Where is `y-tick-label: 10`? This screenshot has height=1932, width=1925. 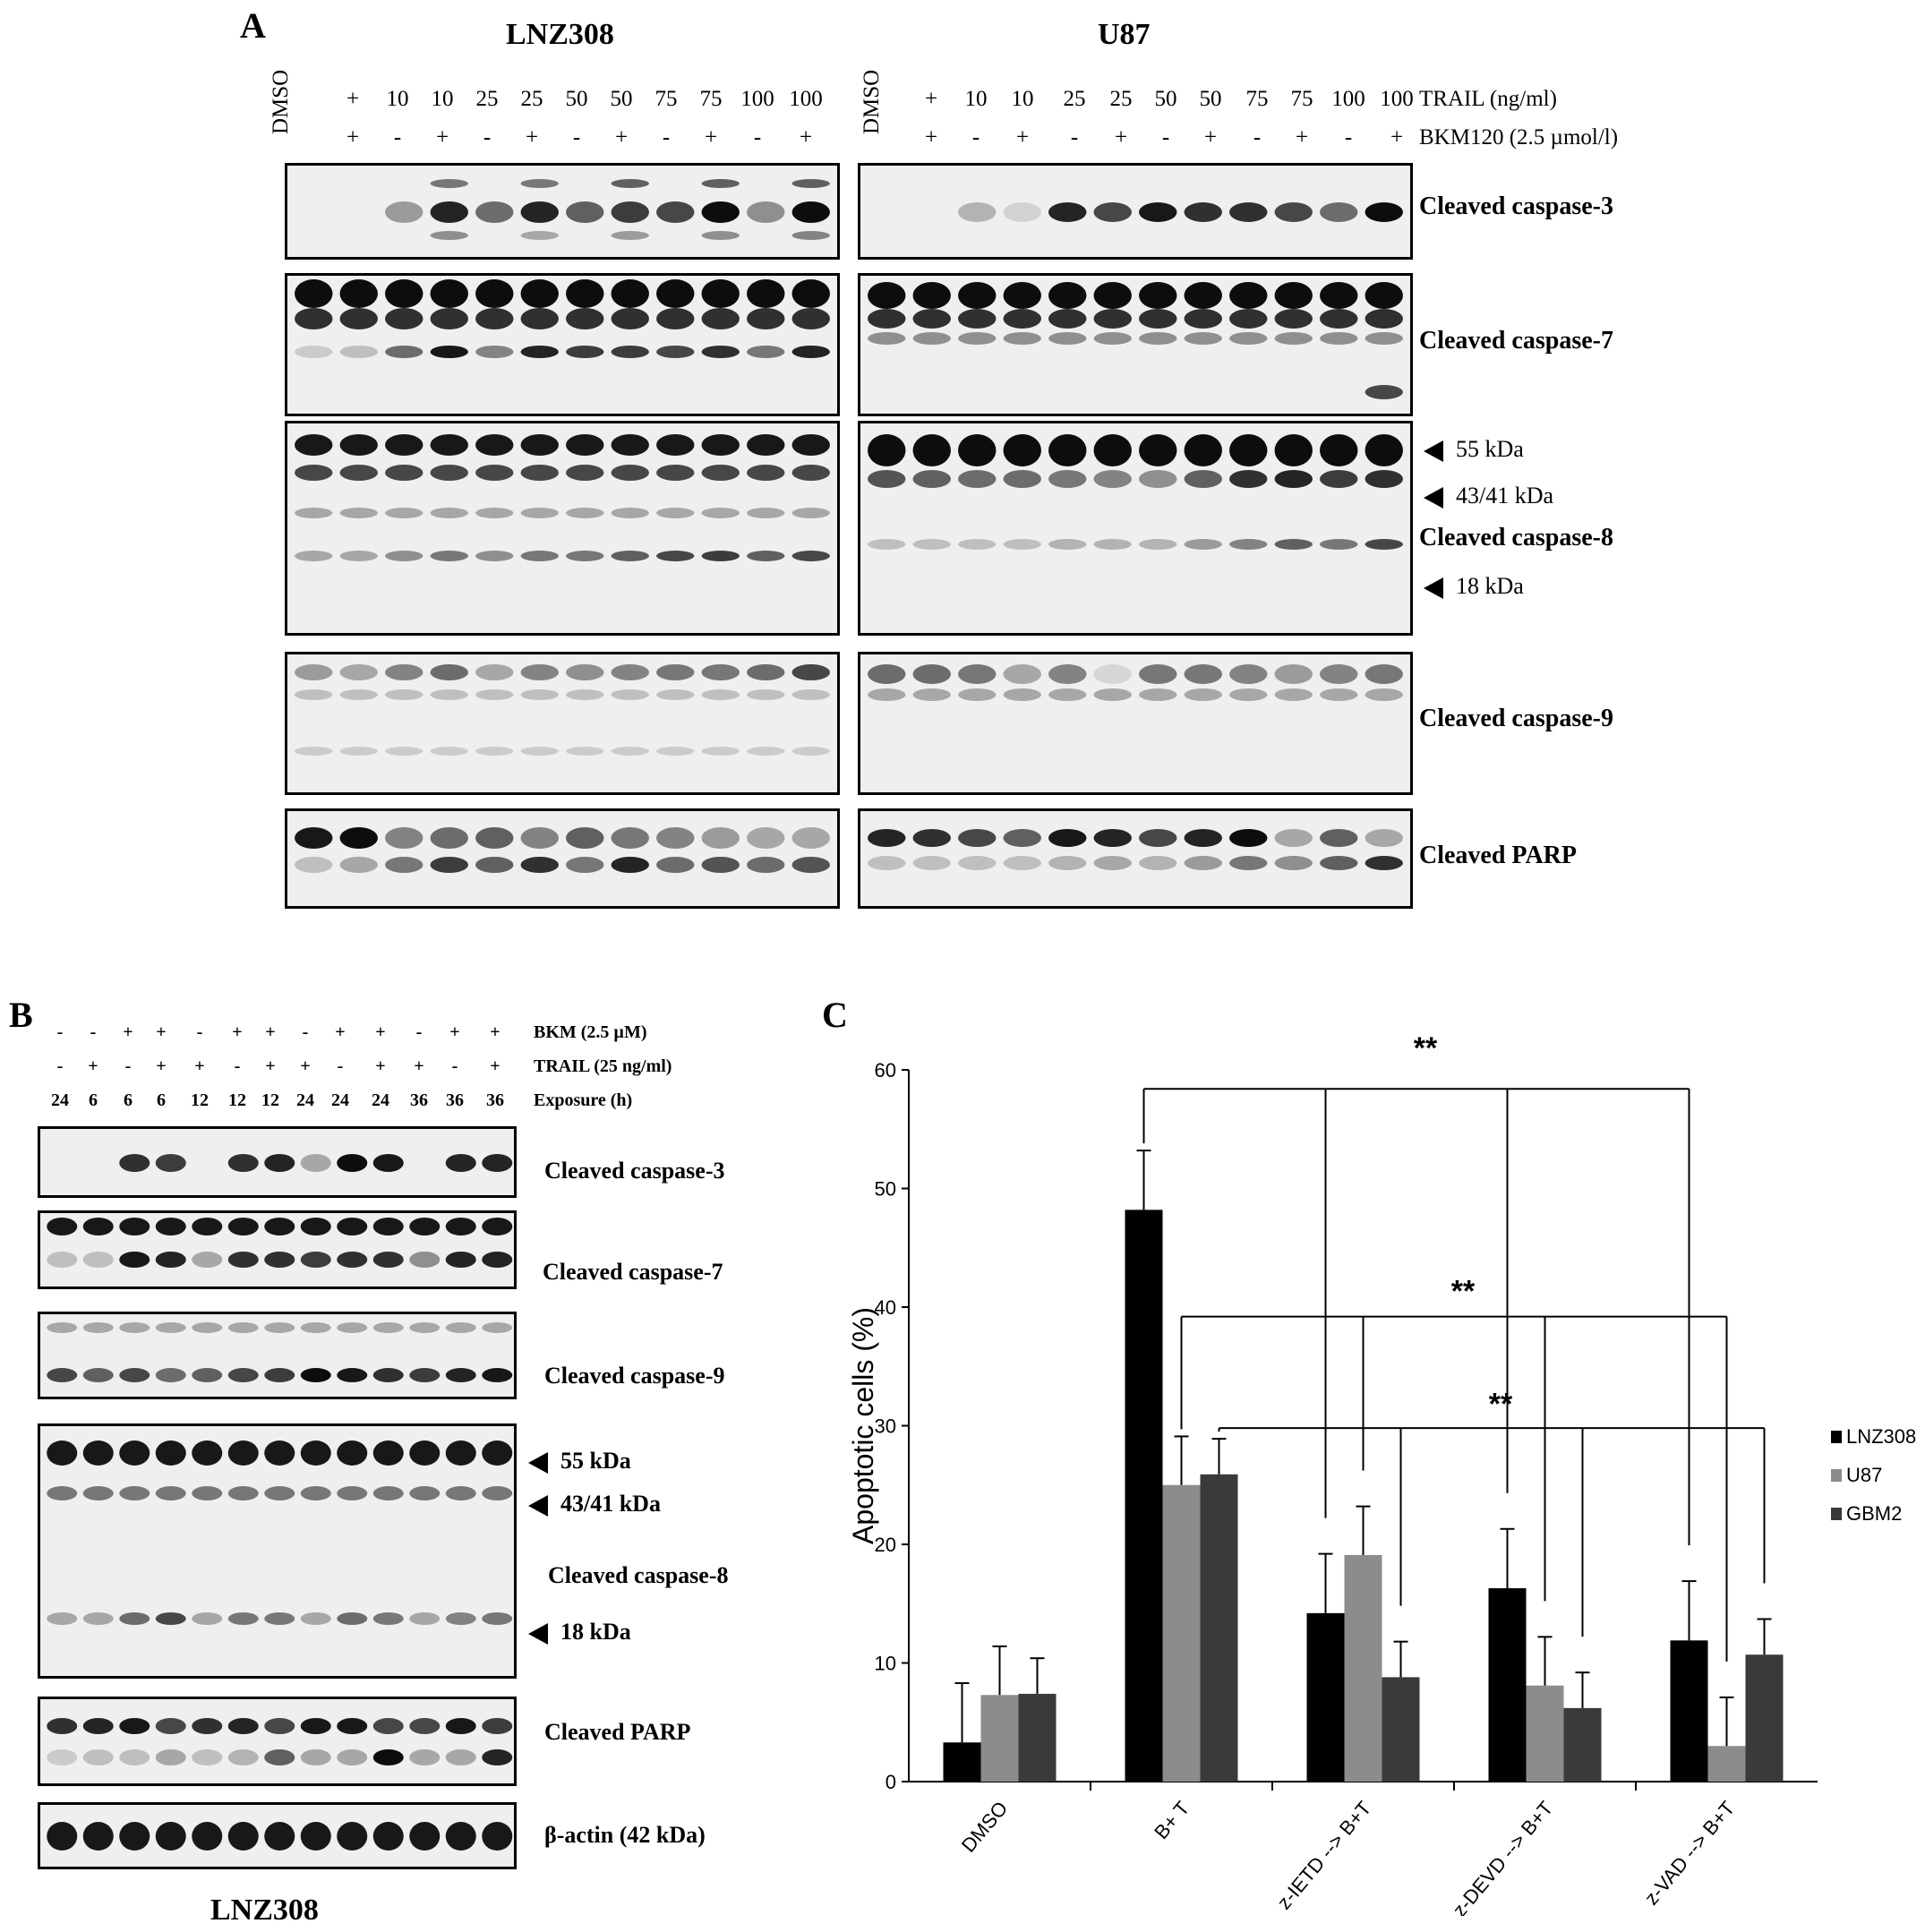 y-tick-label: 10 is located at coordinates (885, 1664).